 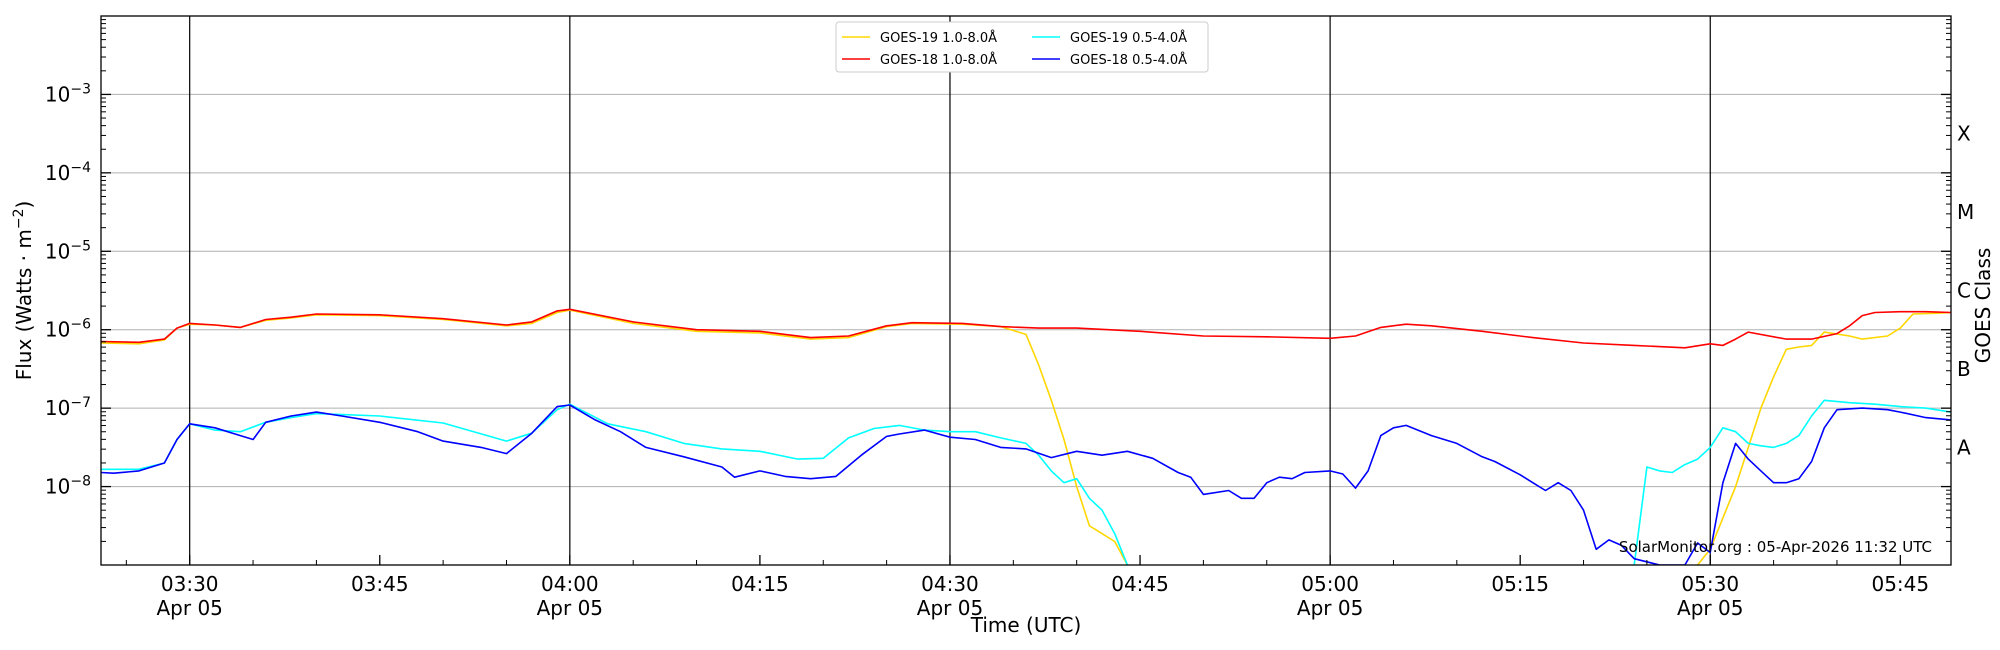 What do you see at coordinates (1128, 60) in the screenshot?
I see `legend-label: GOES-18 0.5-4.0Å` at bounding box center [1128, 60].